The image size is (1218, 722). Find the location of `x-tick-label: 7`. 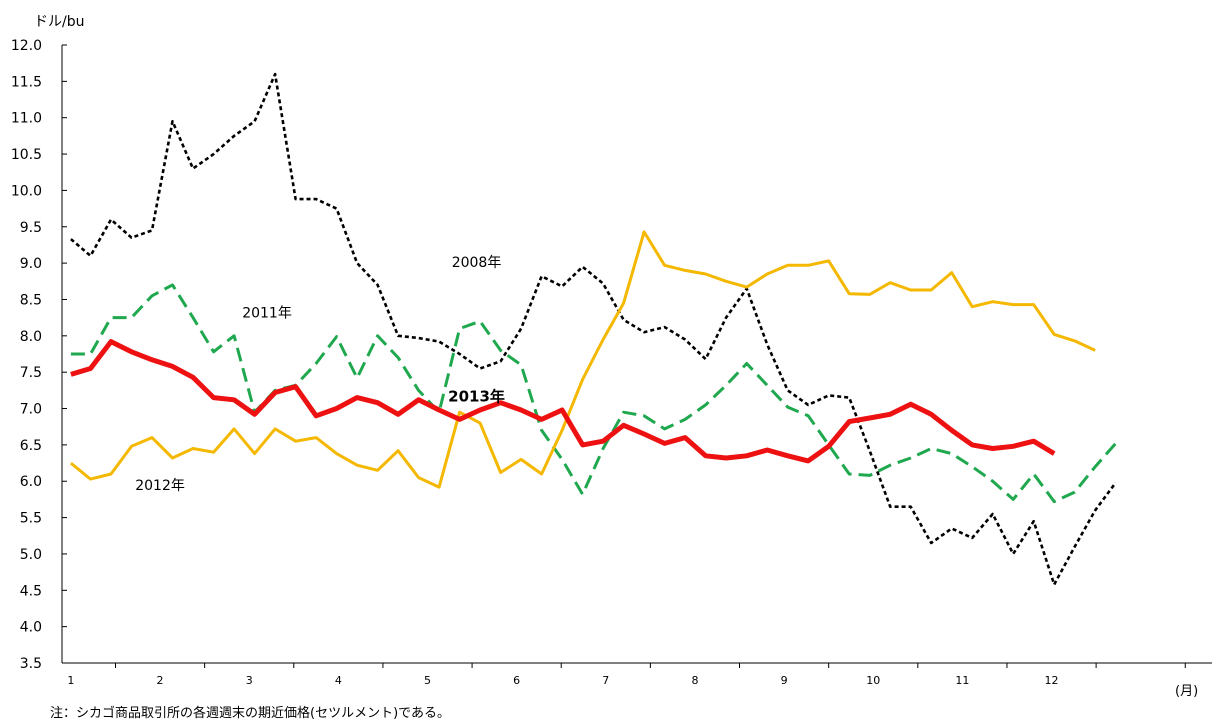

x-tick-label: 7 is located at coordinates (605, 680).